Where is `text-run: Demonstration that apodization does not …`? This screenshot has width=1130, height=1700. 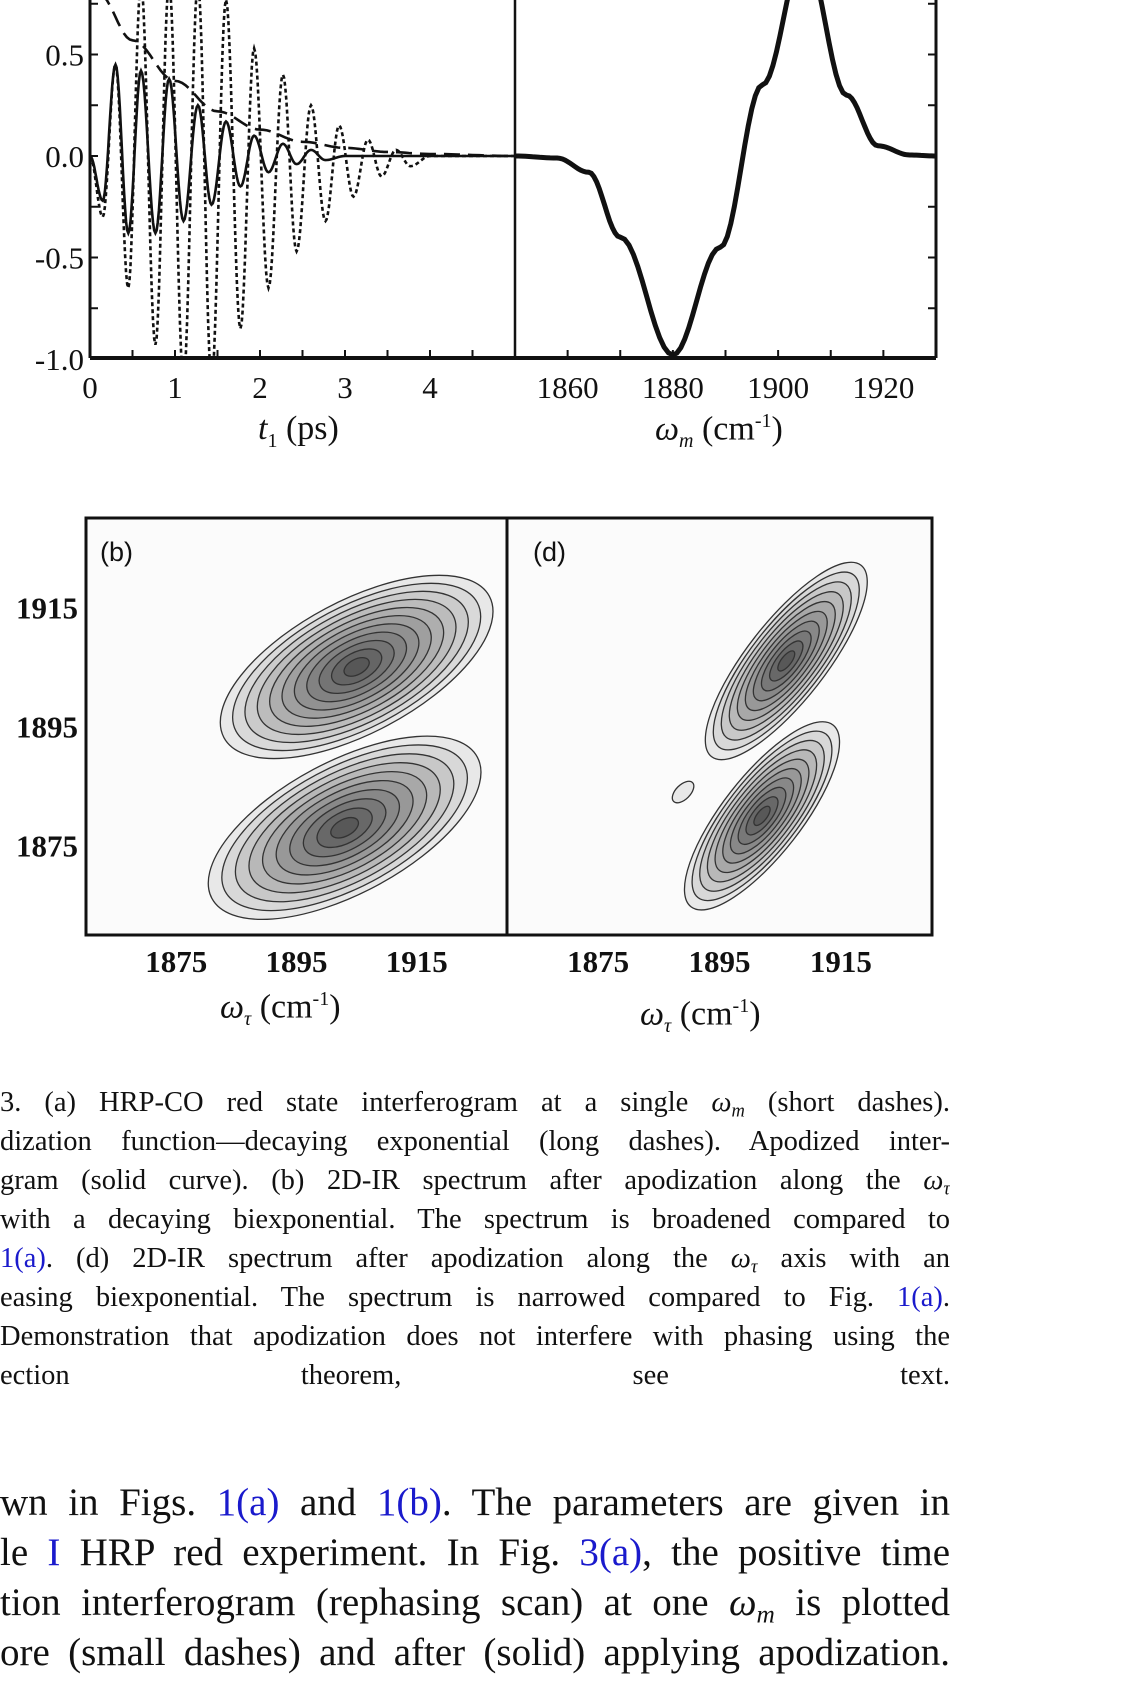 text-run: Demonstration that apodization does not … is located at coordinates (475, 1336).